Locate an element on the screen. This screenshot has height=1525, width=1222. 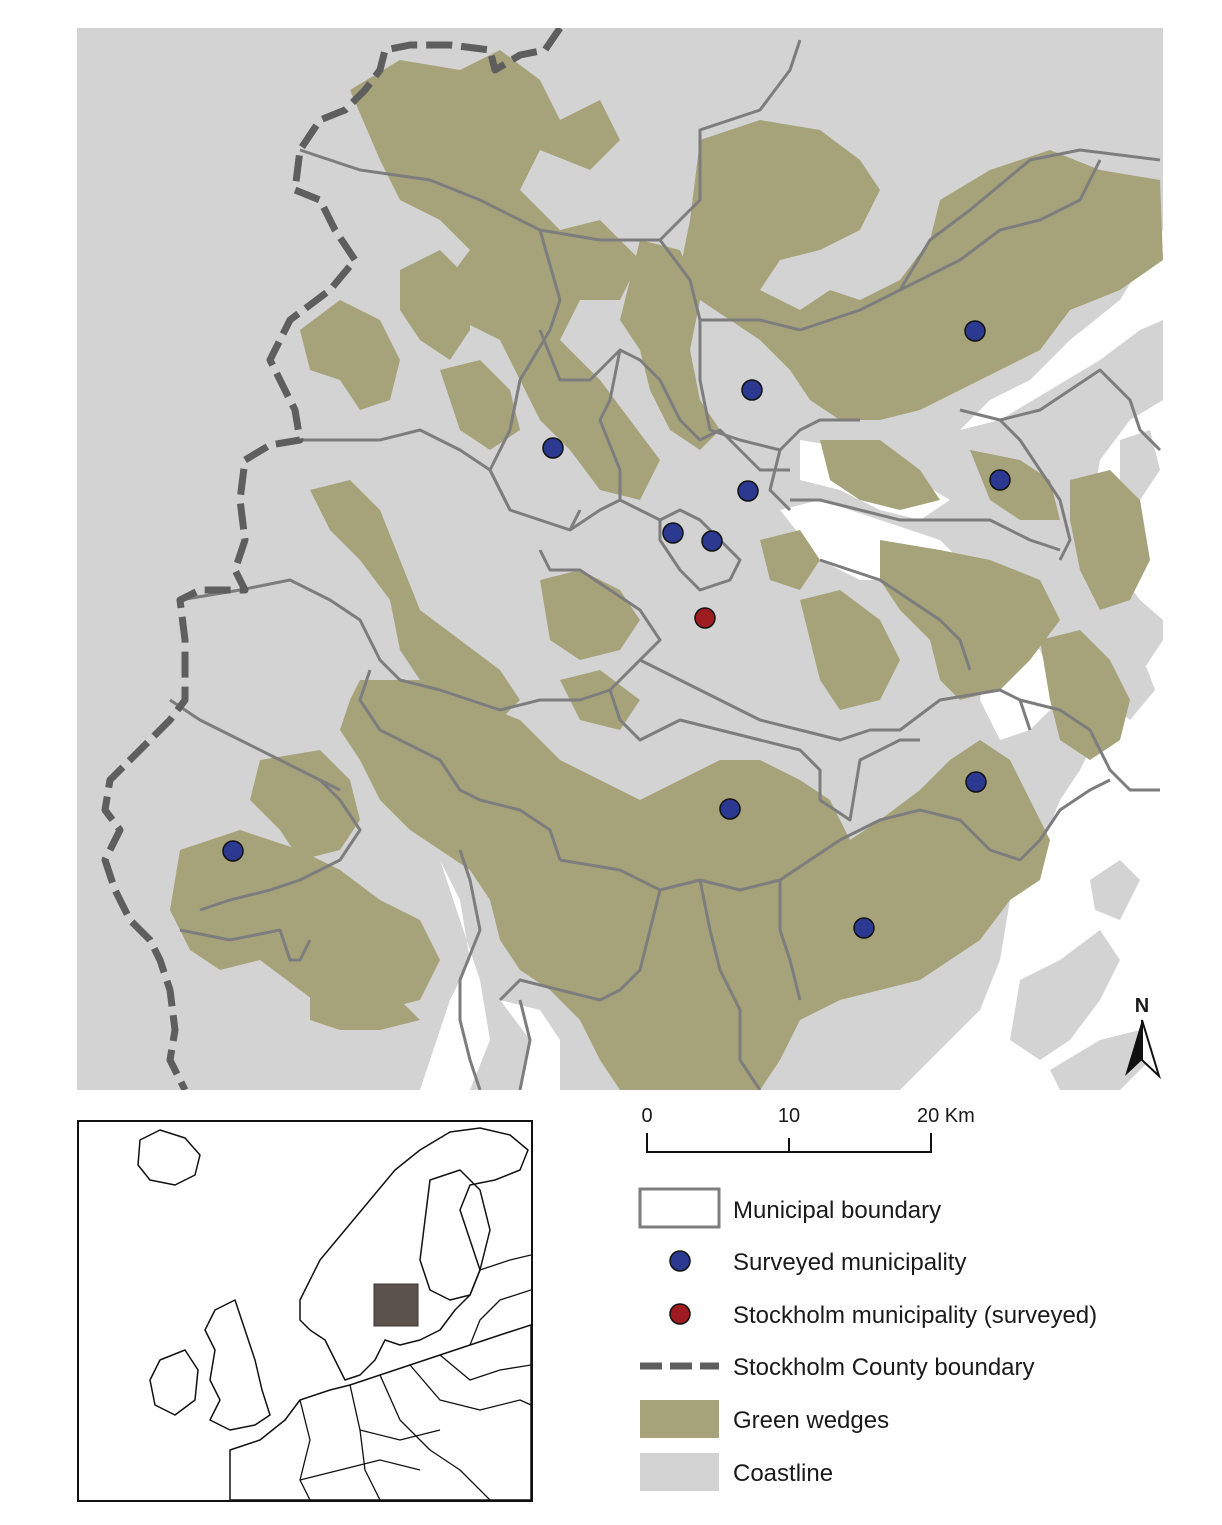
legend-swatch-municipal is located at coordinates (679, 1208).